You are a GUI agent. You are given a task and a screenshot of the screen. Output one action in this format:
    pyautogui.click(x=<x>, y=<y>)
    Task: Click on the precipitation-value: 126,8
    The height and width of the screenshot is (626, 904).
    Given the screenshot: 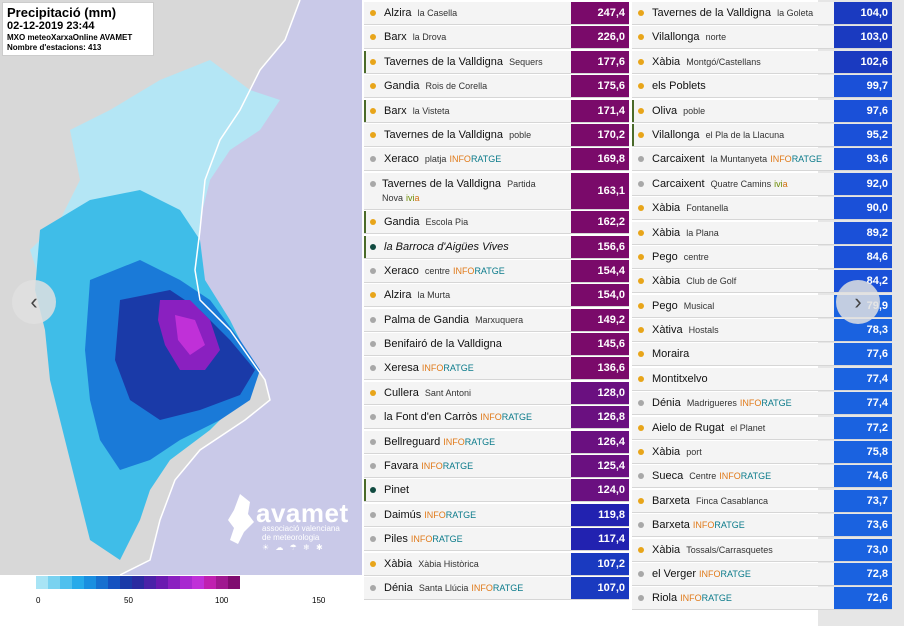 What is the action you would take?
    pyautogui.click(x=600, y=417)
    